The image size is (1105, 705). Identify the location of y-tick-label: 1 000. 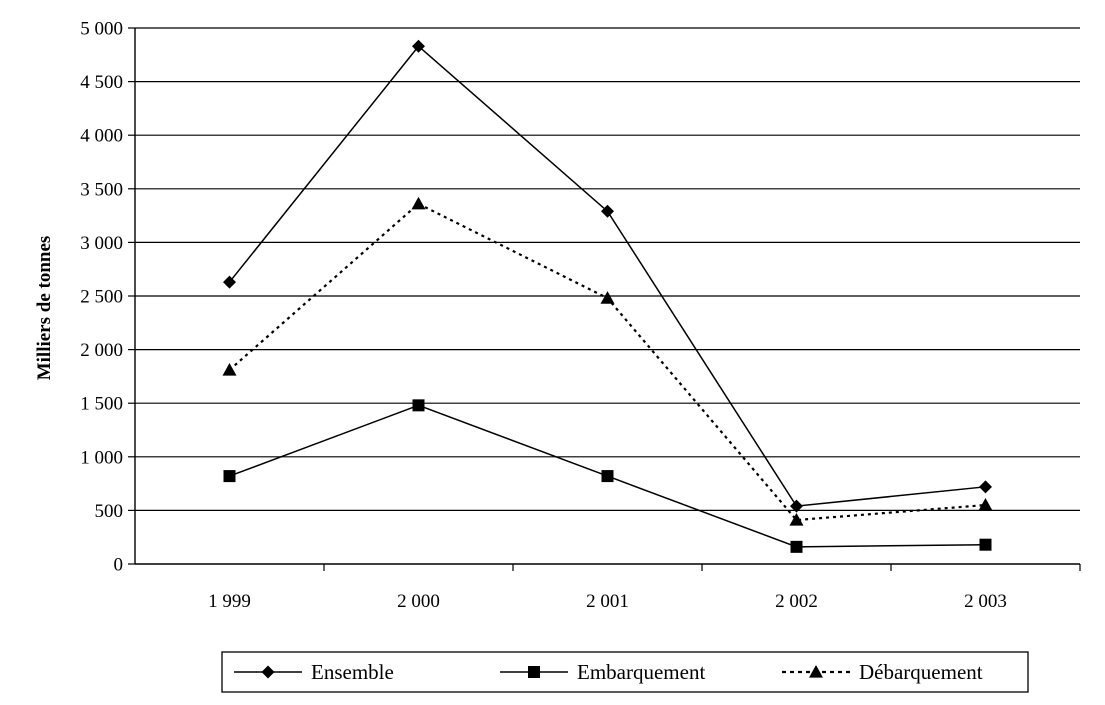
(101, 457).